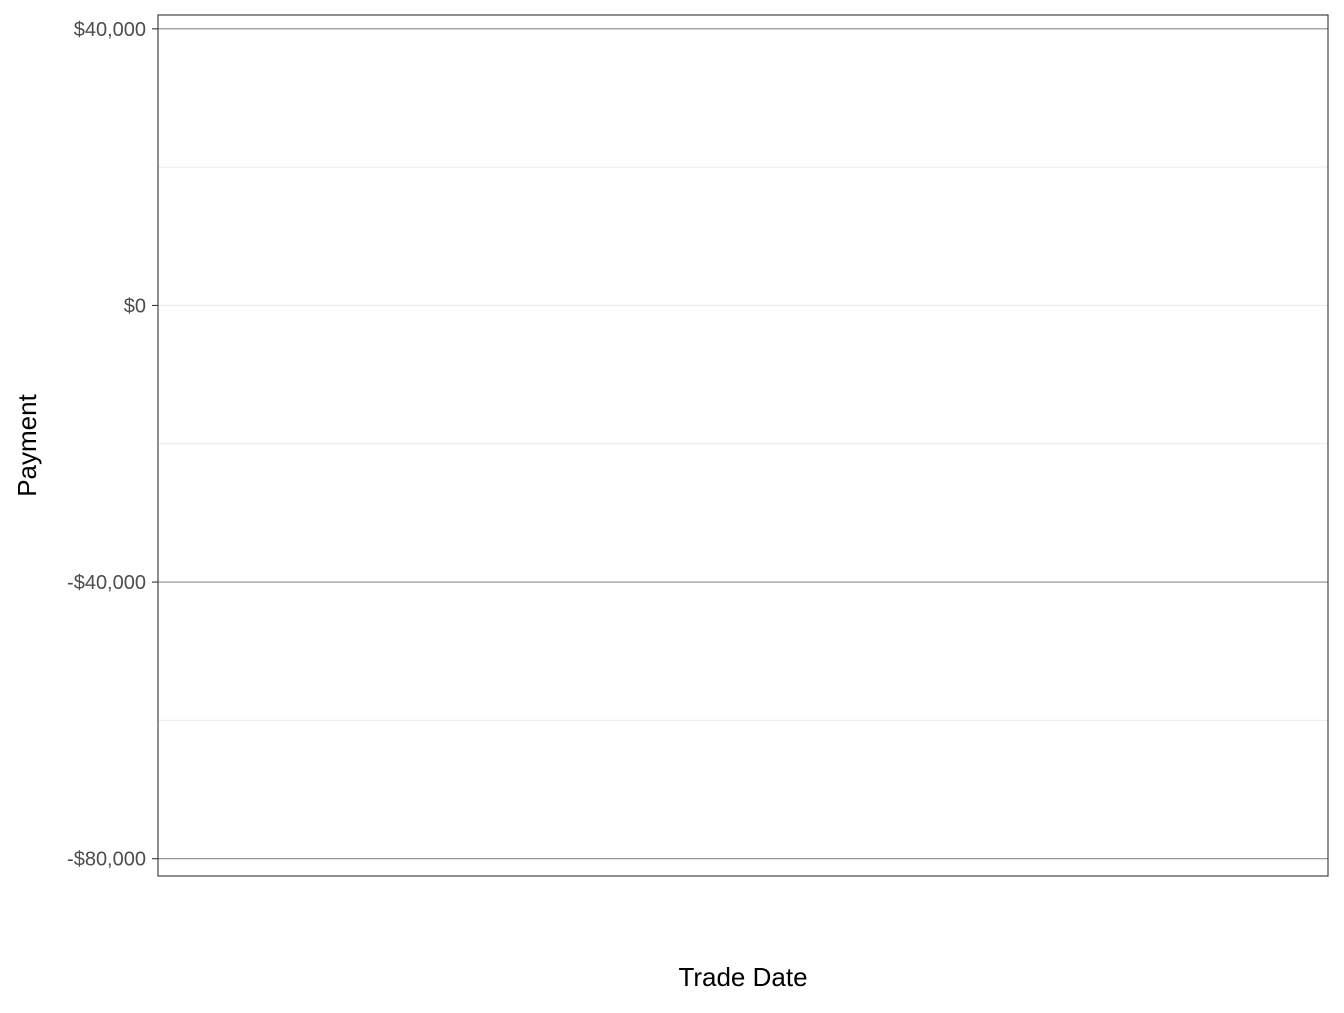 The width and height of the screenshot is (1344, 1013). What do you see at coordinates (106, 860) in the screenshot?
I see `y-tick-label: -$80,000` at bounding box center [106, 860].